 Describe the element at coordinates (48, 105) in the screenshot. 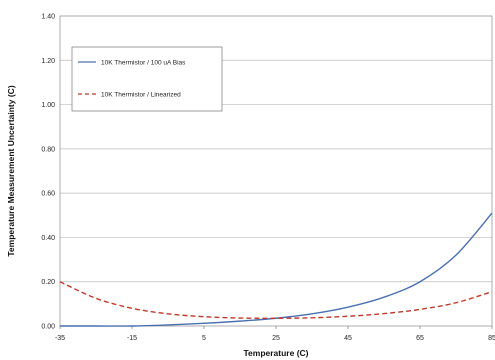

I see `y-tick-label: 1.00` at that location.